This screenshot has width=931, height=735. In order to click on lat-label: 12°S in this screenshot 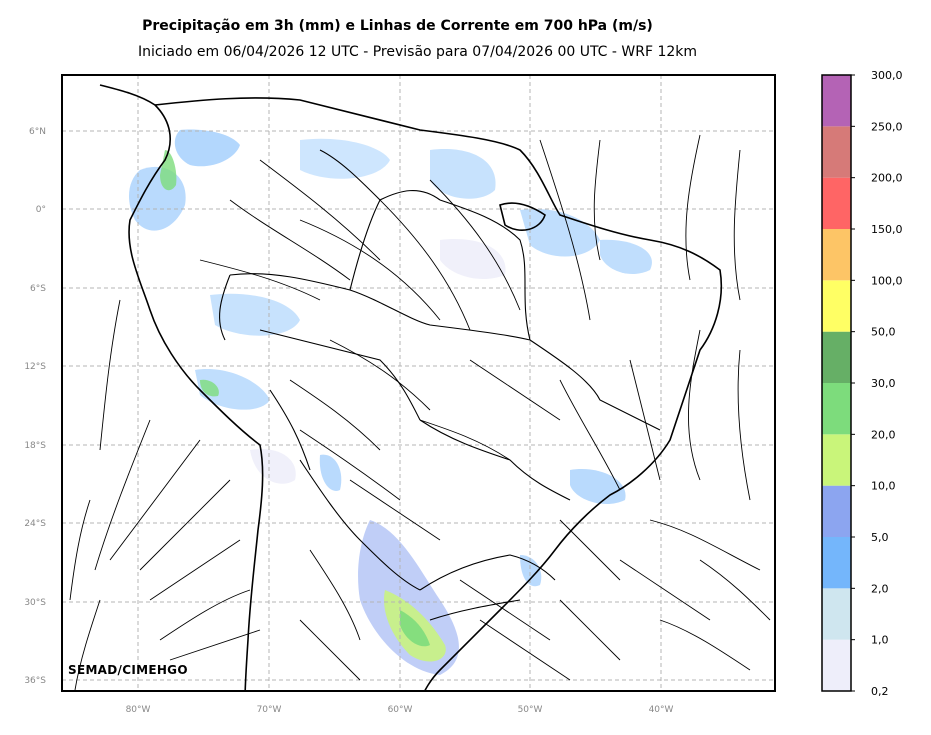, I will do `click(35, 367)`.